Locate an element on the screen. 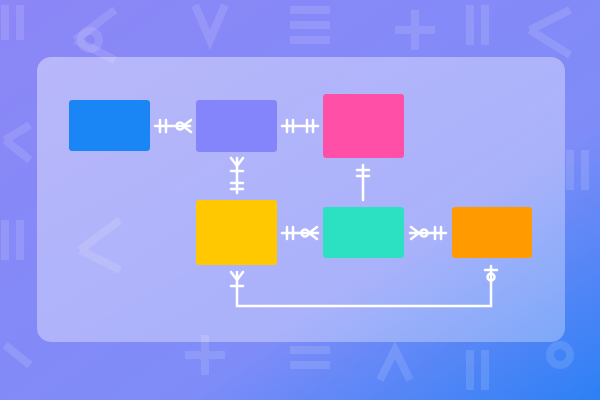 The image size is (600, 400). relationship-yellow-orange is located at coordinates (364, 286).